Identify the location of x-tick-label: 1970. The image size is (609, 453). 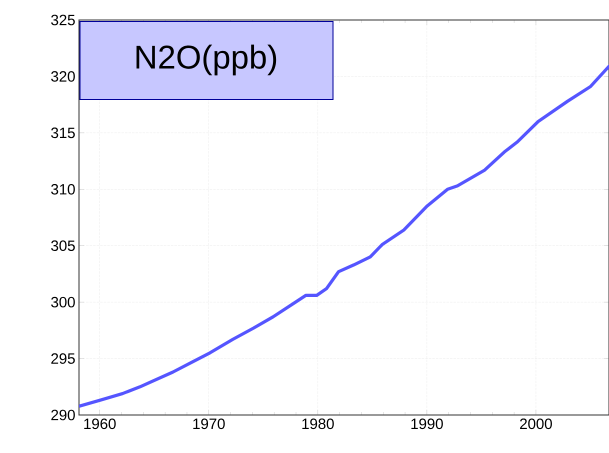
(209, 424).